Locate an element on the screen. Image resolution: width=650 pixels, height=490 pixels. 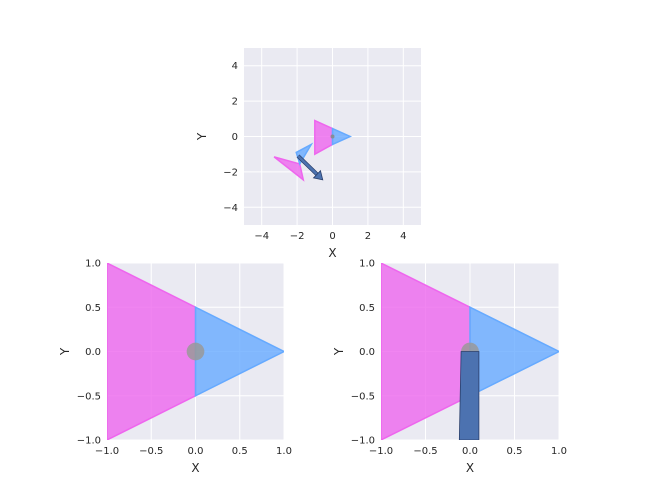
x-tick-label: −2 is located at coordinates (297, 236).